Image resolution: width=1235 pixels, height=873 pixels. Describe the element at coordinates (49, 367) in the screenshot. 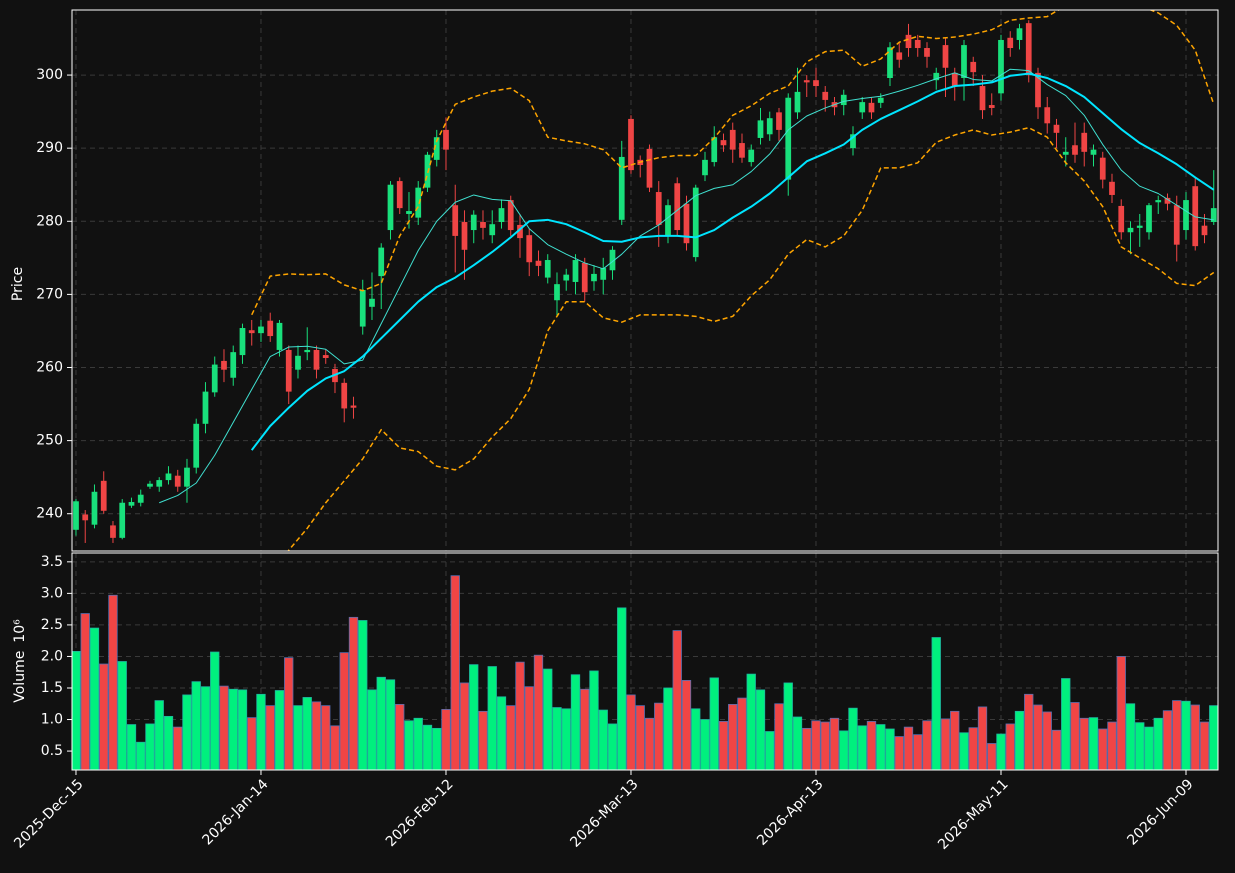

I see `y-tick-label: 260` at that location.